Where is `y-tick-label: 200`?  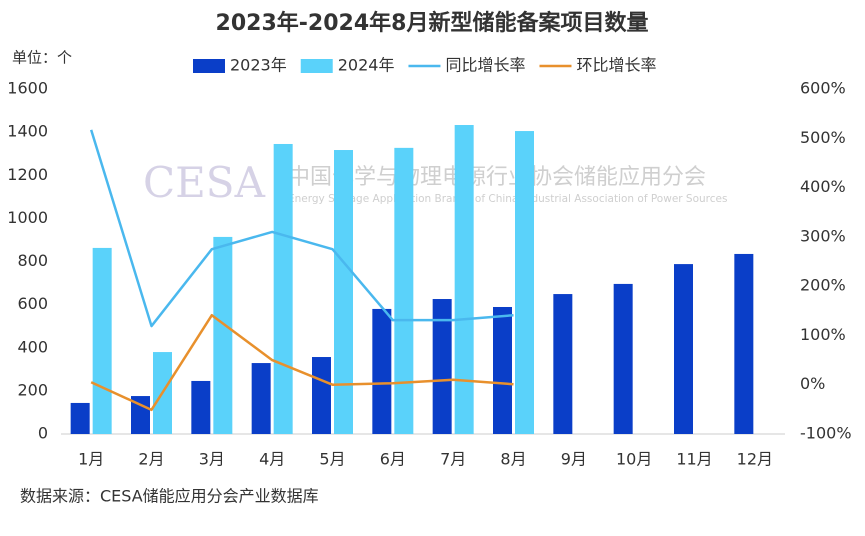
y-tick-label: 200 is located at coordinates (32, 389).